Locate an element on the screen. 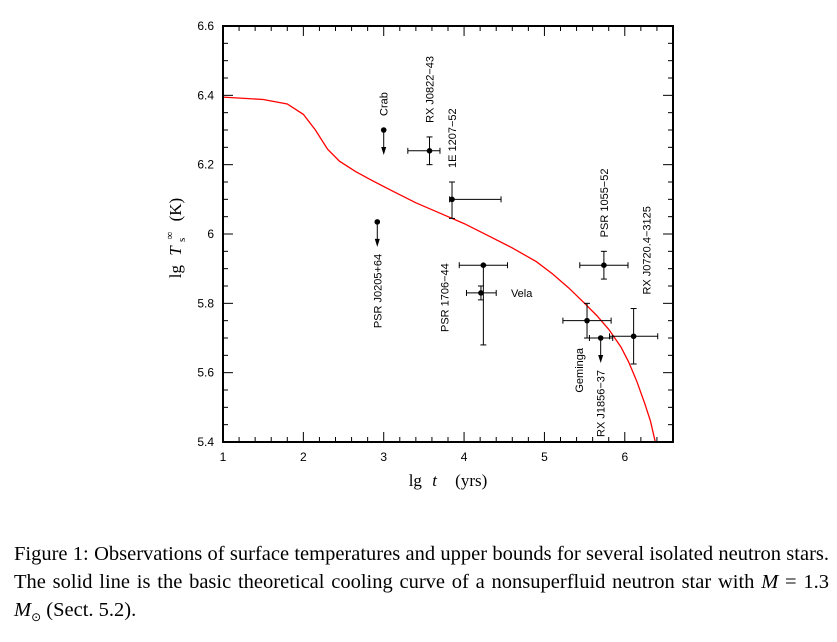 Image resolution: width=837 pixels, height=642 pixels. data-point: RX J1856−37 is located at coordinates (601, 386).